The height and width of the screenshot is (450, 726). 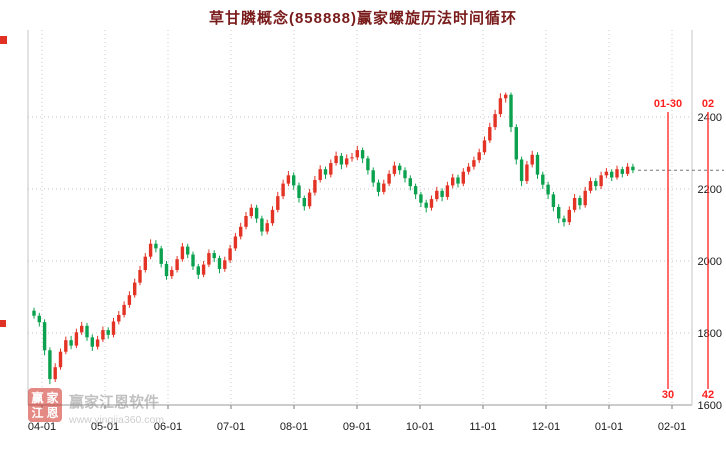 I want to click on x-axis-label: 11-01, so click(x=482, y=427).